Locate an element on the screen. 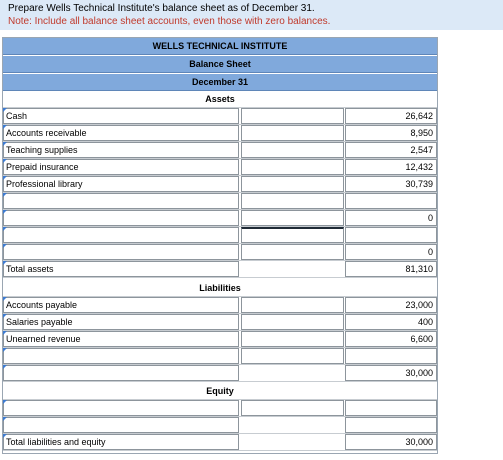 The image size is (503, 460). liabilities-section-heading: Liabilities is located at coordinates (220, 288).